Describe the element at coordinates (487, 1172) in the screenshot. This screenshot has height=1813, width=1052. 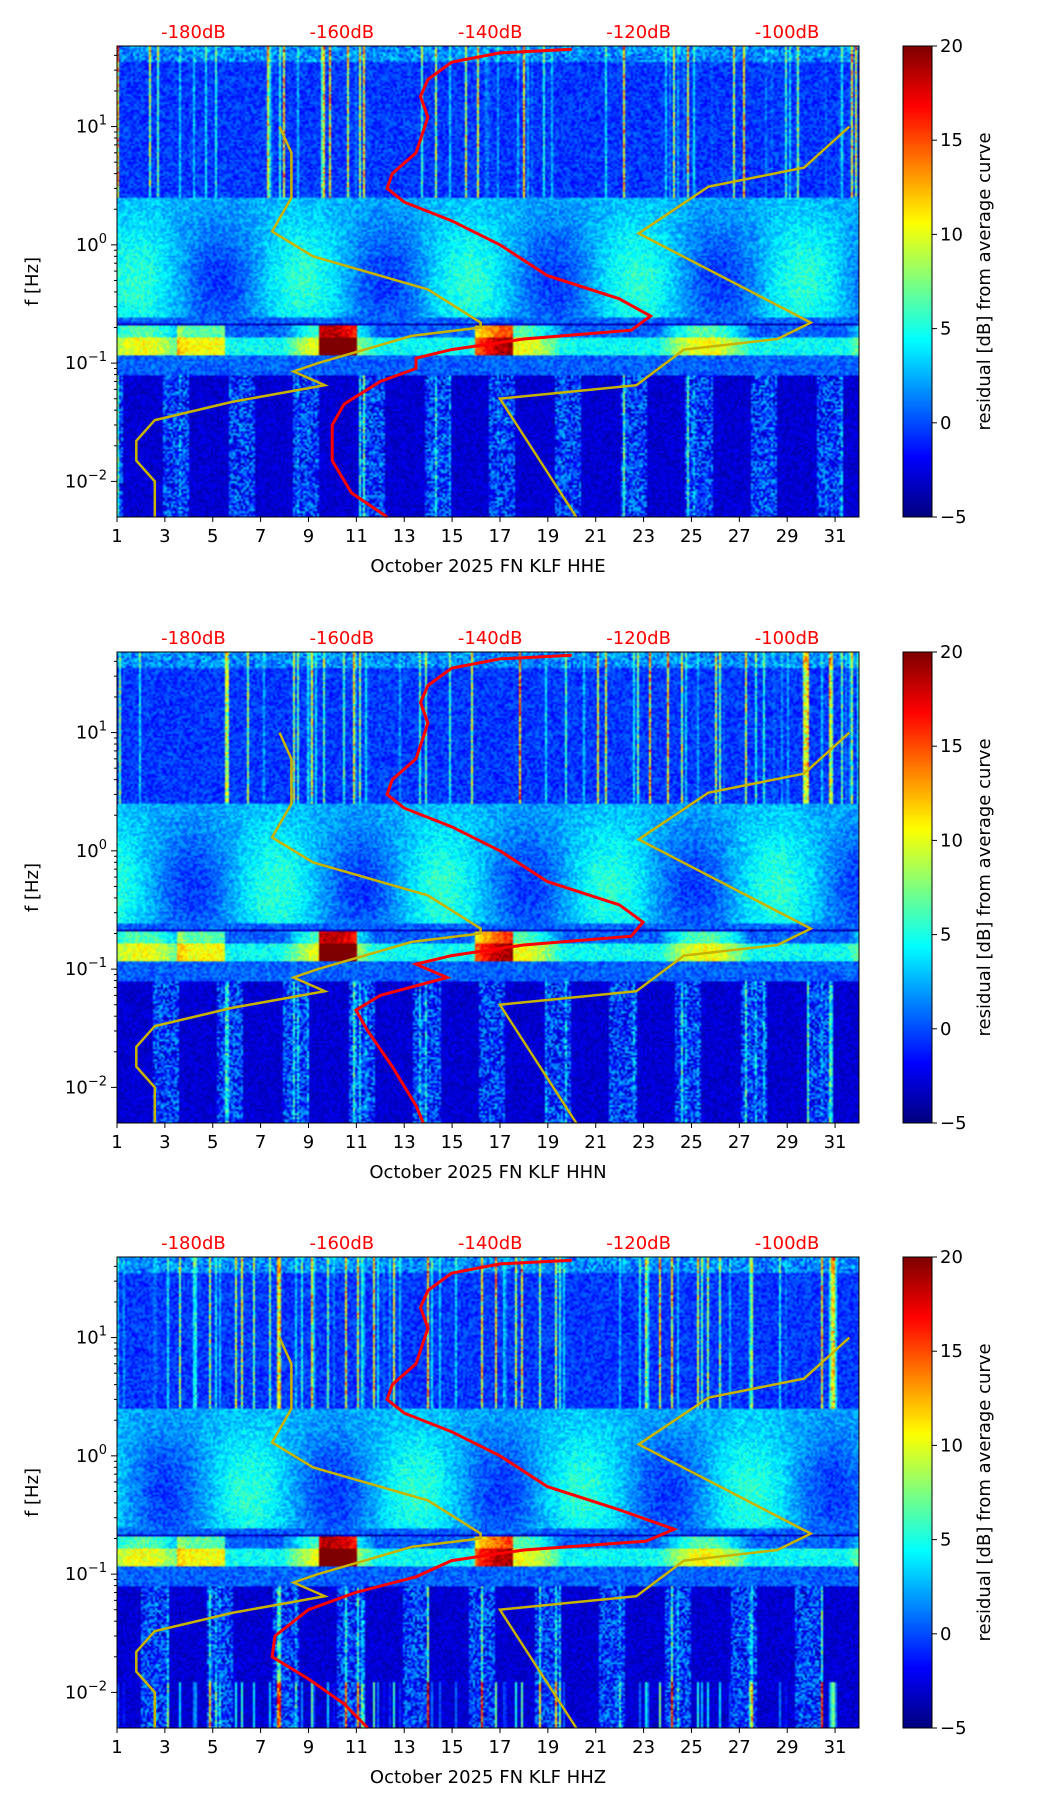
I see `x-axis-label: October 2025 FN KLF HHN` at that location.